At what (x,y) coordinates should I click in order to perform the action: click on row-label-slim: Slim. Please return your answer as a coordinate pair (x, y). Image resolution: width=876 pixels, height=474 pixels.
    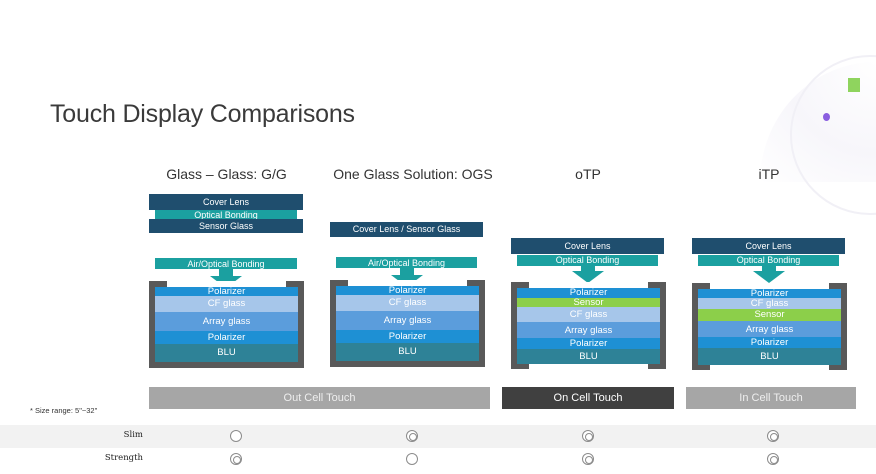
    Looking at the image, I should click on (133, 435).